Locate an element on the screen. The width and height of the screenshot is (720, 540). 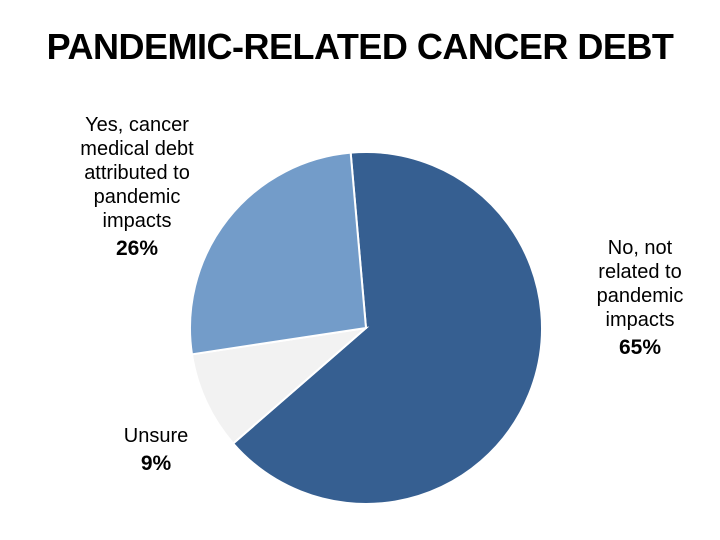
slice-label-line: Unsure is located at coordinates (156, 436).